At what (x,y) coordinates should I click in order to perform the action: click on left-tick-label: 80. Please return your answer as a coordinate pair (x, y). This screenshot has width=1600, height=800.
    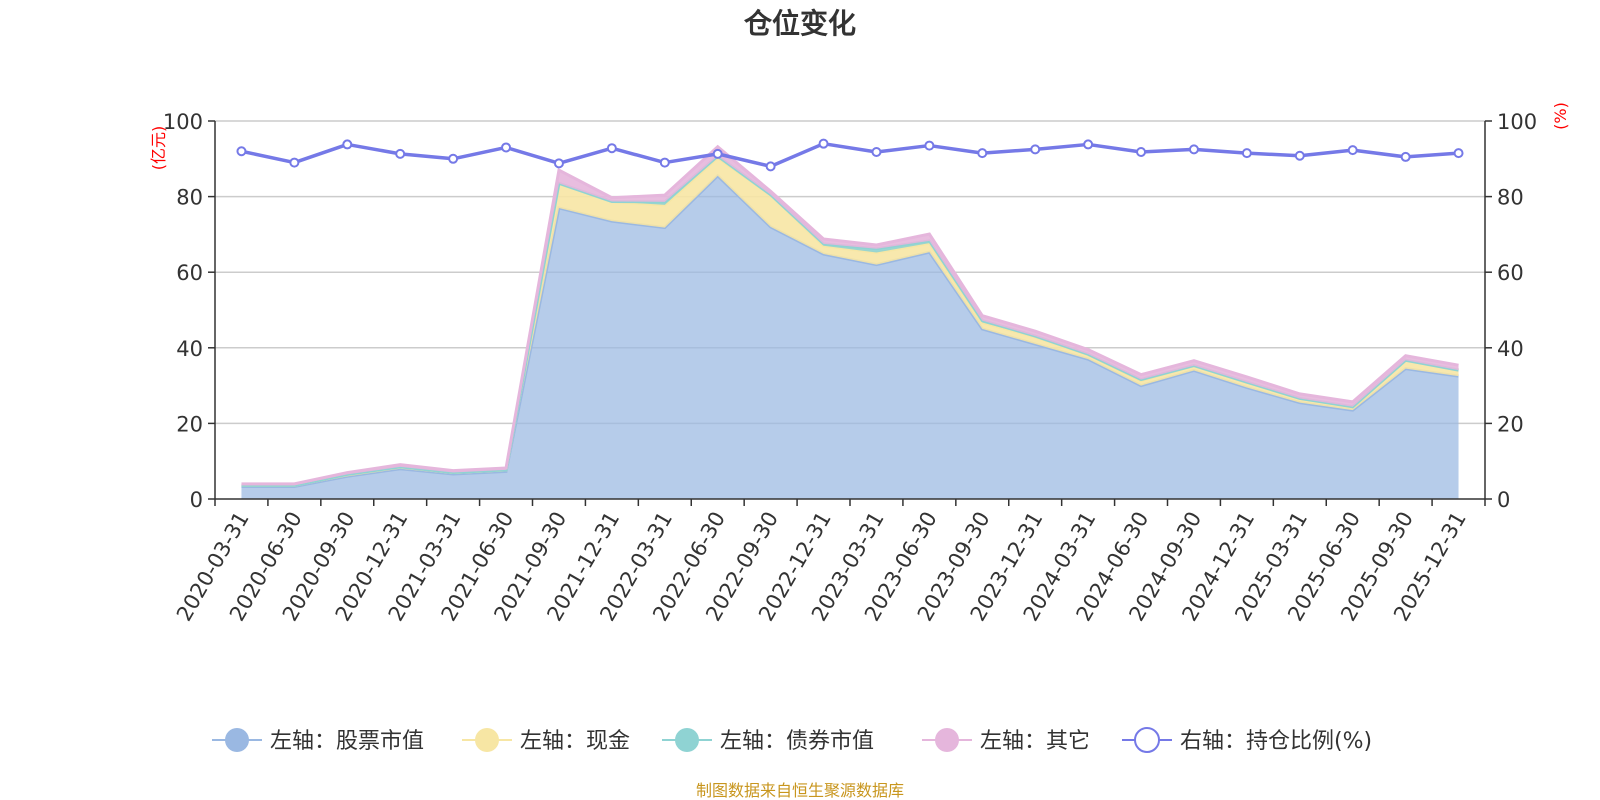
    Looking at the image, I should click on (189, 198).